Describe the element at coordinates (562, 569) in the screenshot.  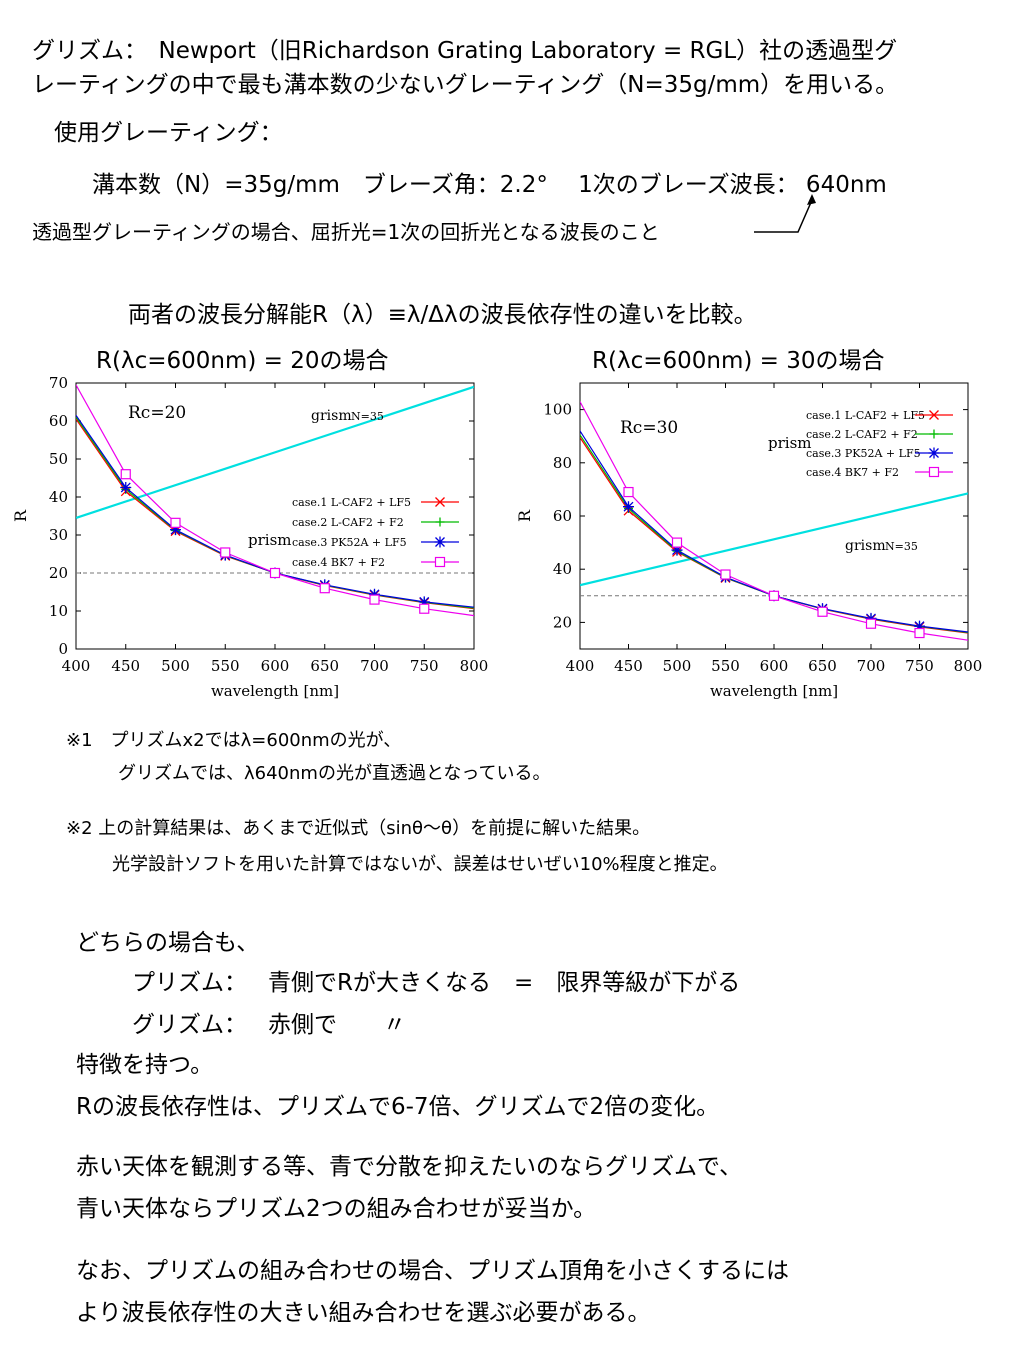
I see `y-tick-label: 40` at that location.